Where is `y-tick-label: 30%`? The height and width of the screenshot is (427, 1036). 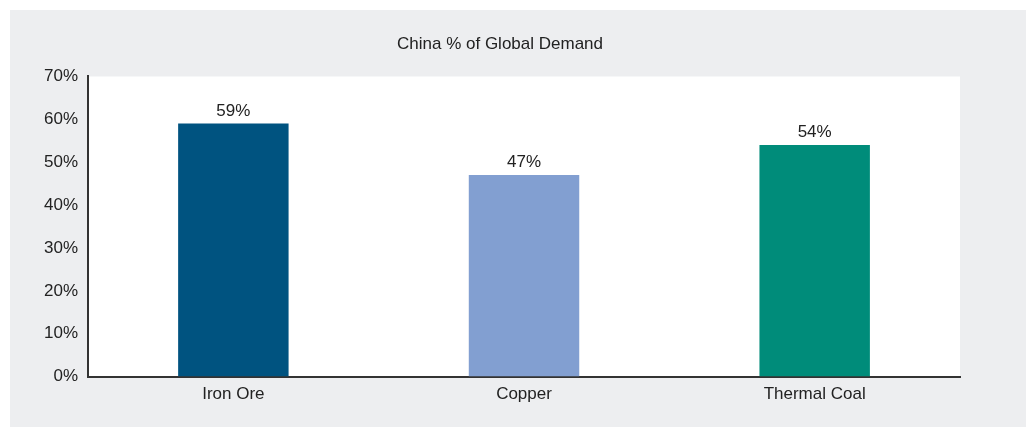 y-tick-label: 30% is located at coordinates (61, 247).